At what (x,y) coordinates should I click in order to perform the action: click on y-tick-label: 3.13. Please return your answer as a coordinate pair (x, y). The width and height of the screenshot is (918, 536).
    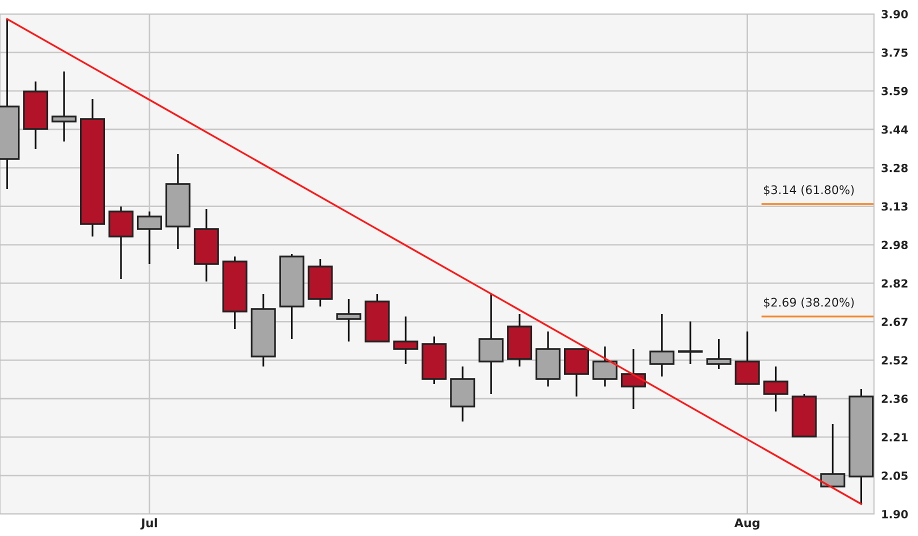
    Looking at the image, I should click on (895, 206).